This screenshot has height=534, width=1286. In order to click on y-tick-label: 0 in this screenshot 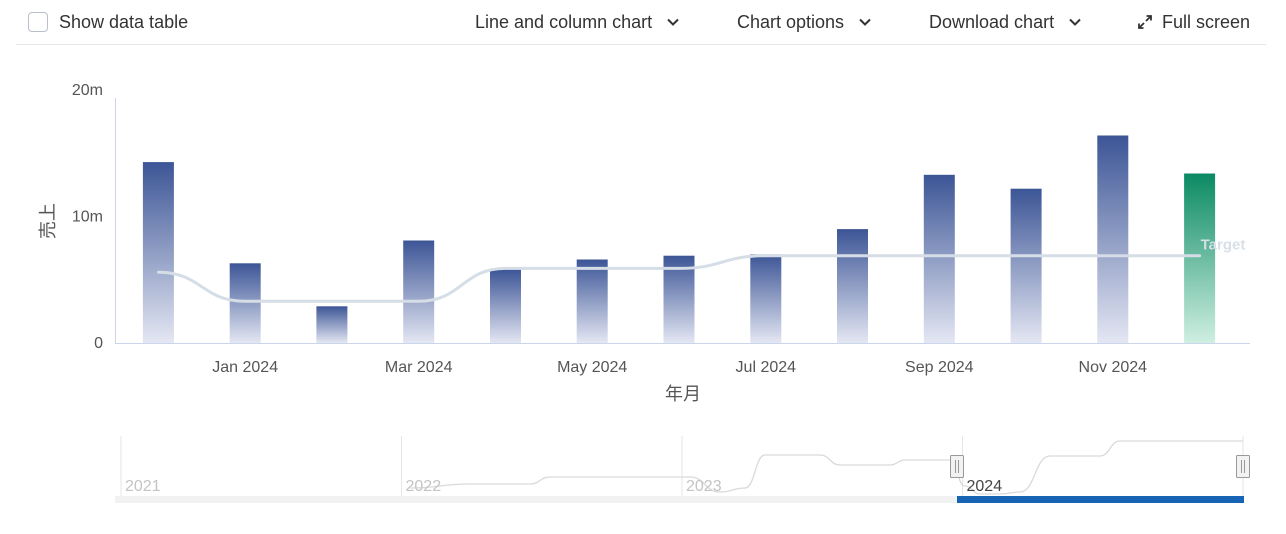, I will do `click(98, 343)`.